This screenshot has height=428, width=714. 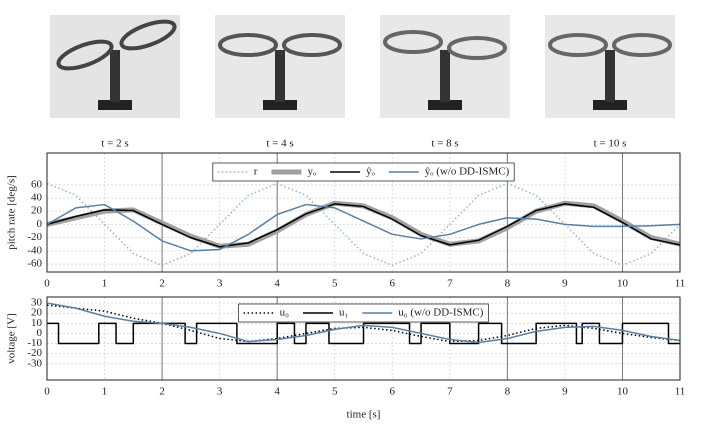 What do you see at coordinates (285, 313) in the screenshot?
I see `legend-label: u₀` at bounding box center [285, 313].